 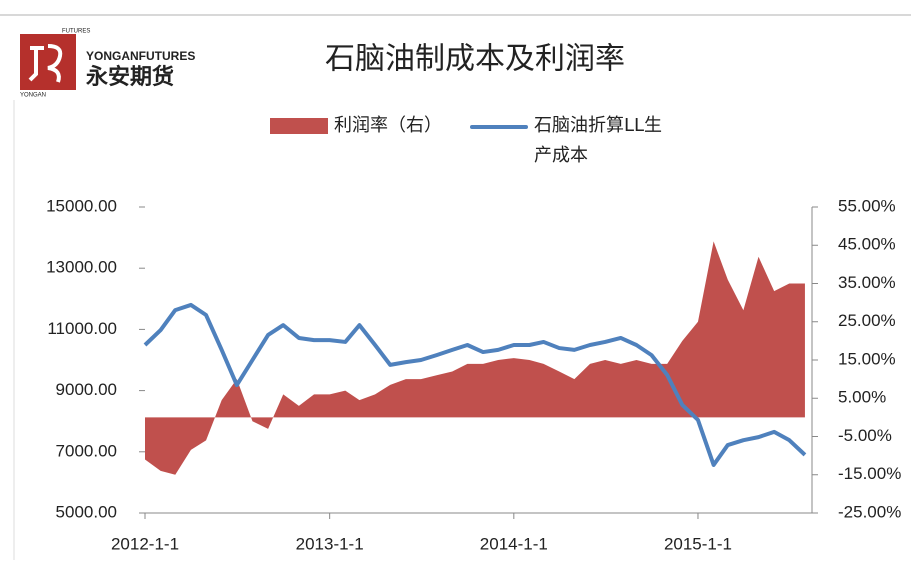 I want to click on y-tick-label: 5000.00, so click(x=86, y=511).